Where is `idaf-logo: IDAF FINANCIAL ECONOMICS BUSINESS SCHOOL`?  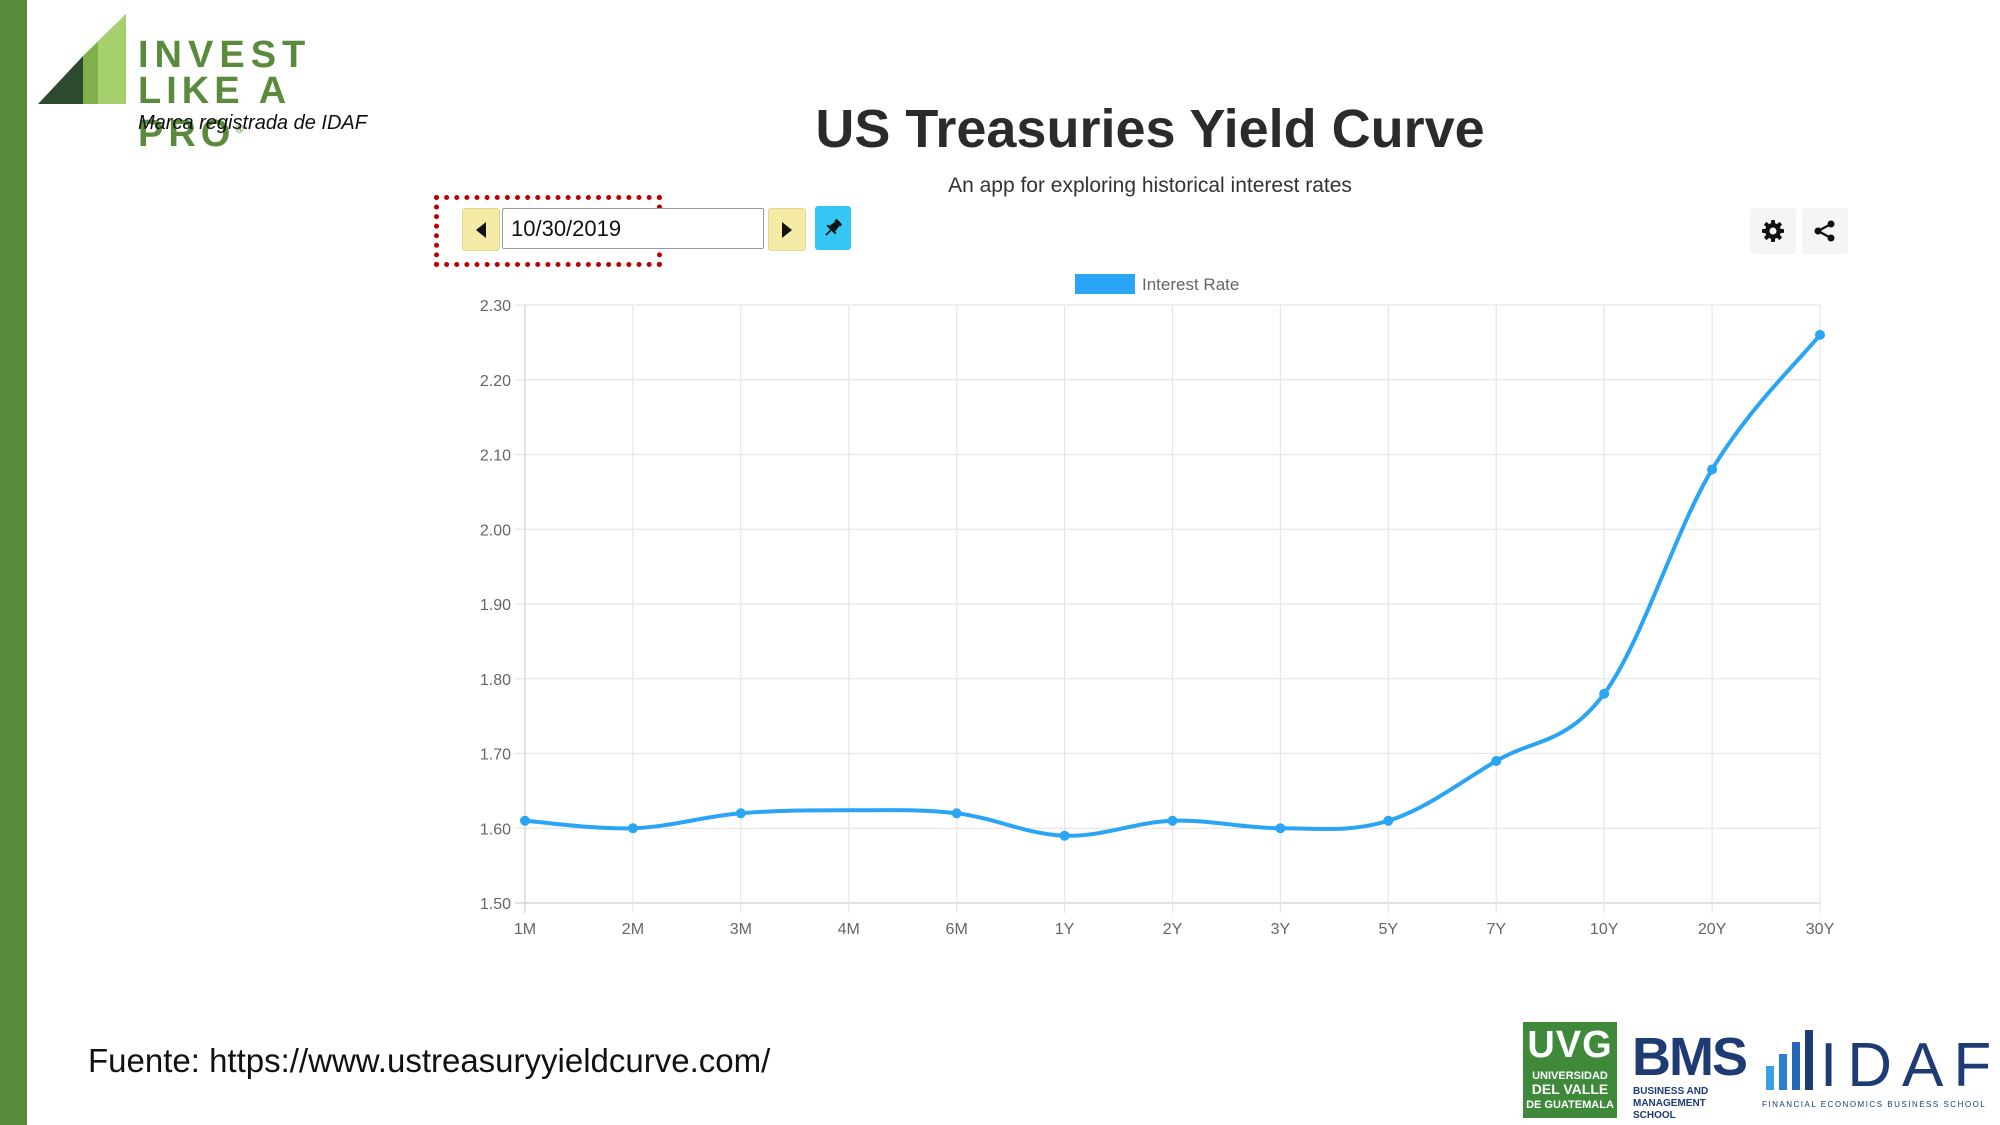 idaf-logo: IDAF FINANCIAL ECONOMICS BUSINESS SCHOOL is located at coordinates (1876, 1070).